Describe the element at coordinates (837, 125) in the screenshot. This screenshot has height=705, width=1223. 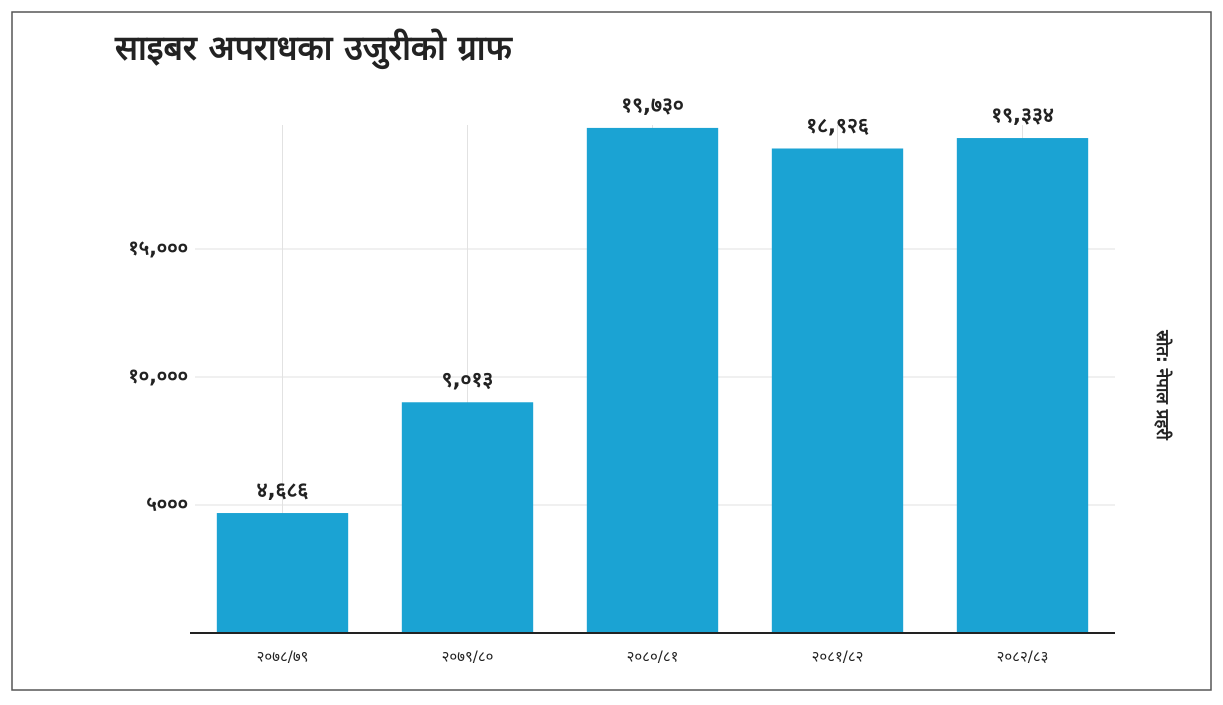
I see `value-label: १८,९२६` at that location.